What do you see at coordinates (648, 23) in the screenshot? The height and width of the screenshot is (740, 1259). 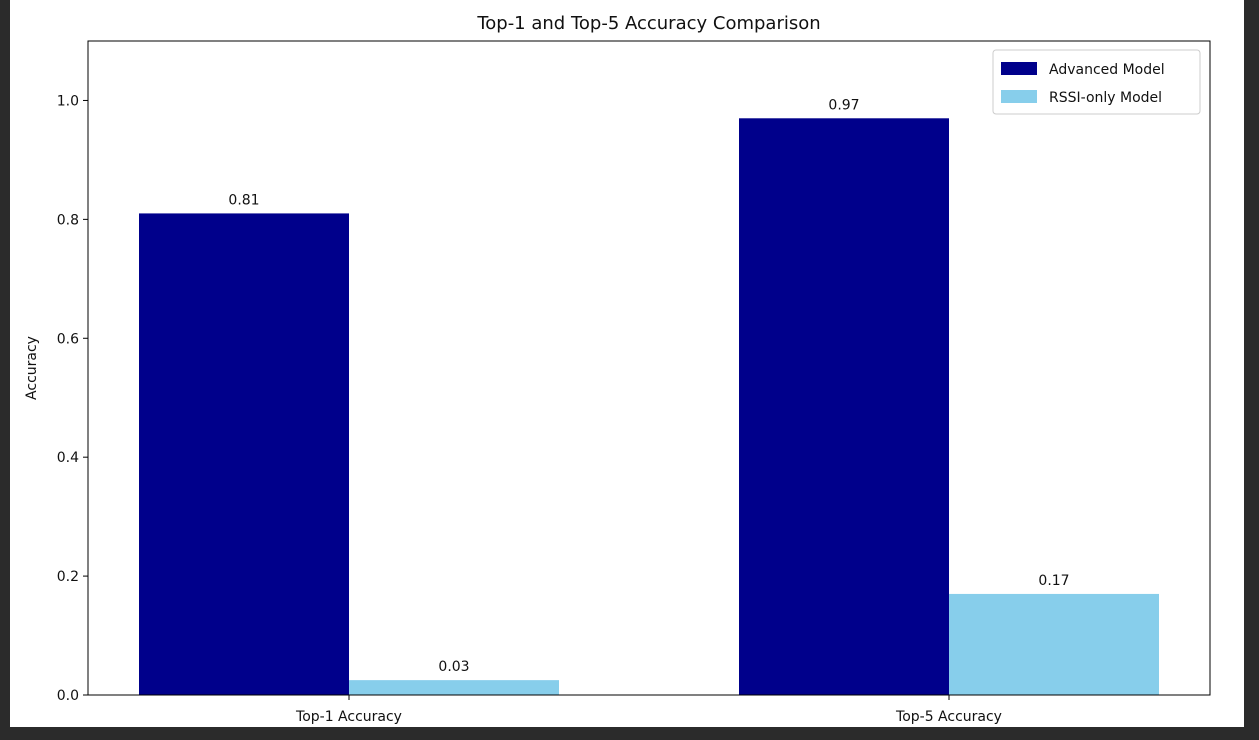 I see `chart-title: Top-1 and Top-5 Accuracy Comparison` at bounding box center [648, 23].